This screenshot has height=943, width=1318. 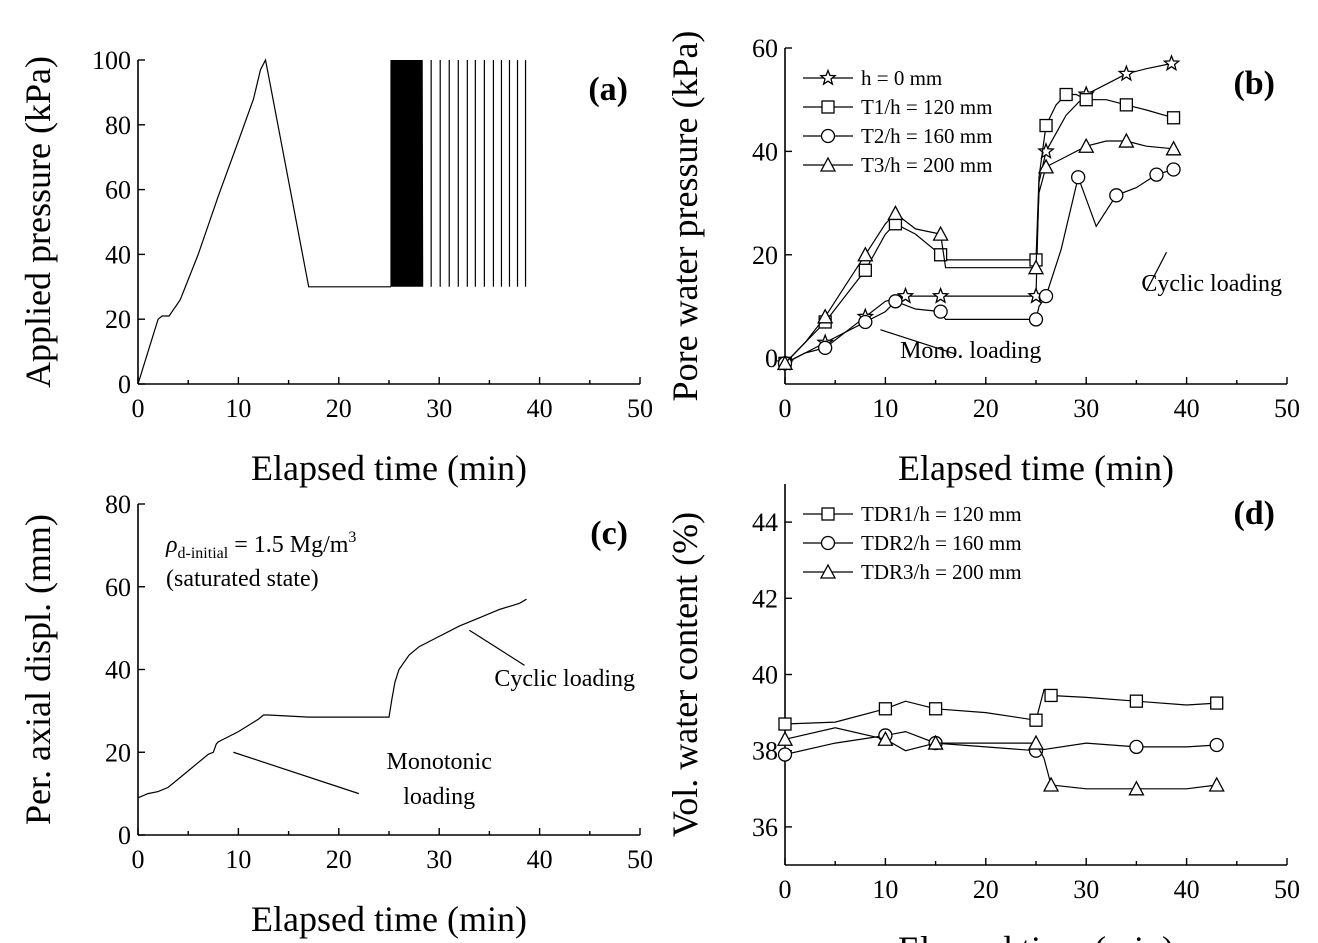 I want to click on legend-label: TDR1/h = 120 mm, so click(x=941, y=514).